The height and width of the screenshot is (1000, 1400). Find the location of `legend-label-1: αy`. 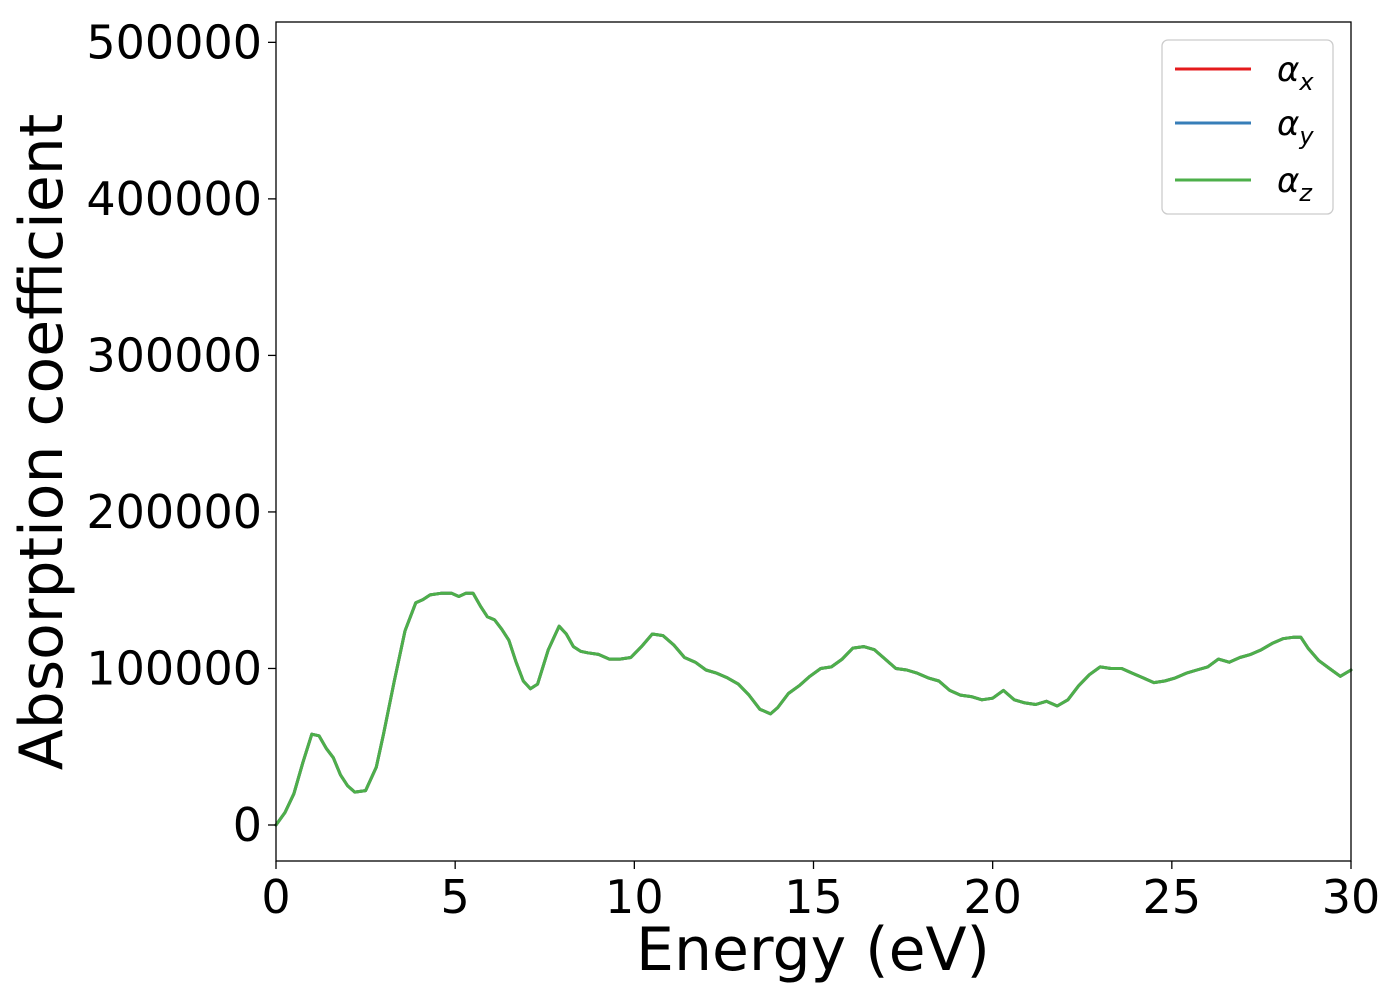

legend-label-1: αy is located at coordinates (1295, 127).